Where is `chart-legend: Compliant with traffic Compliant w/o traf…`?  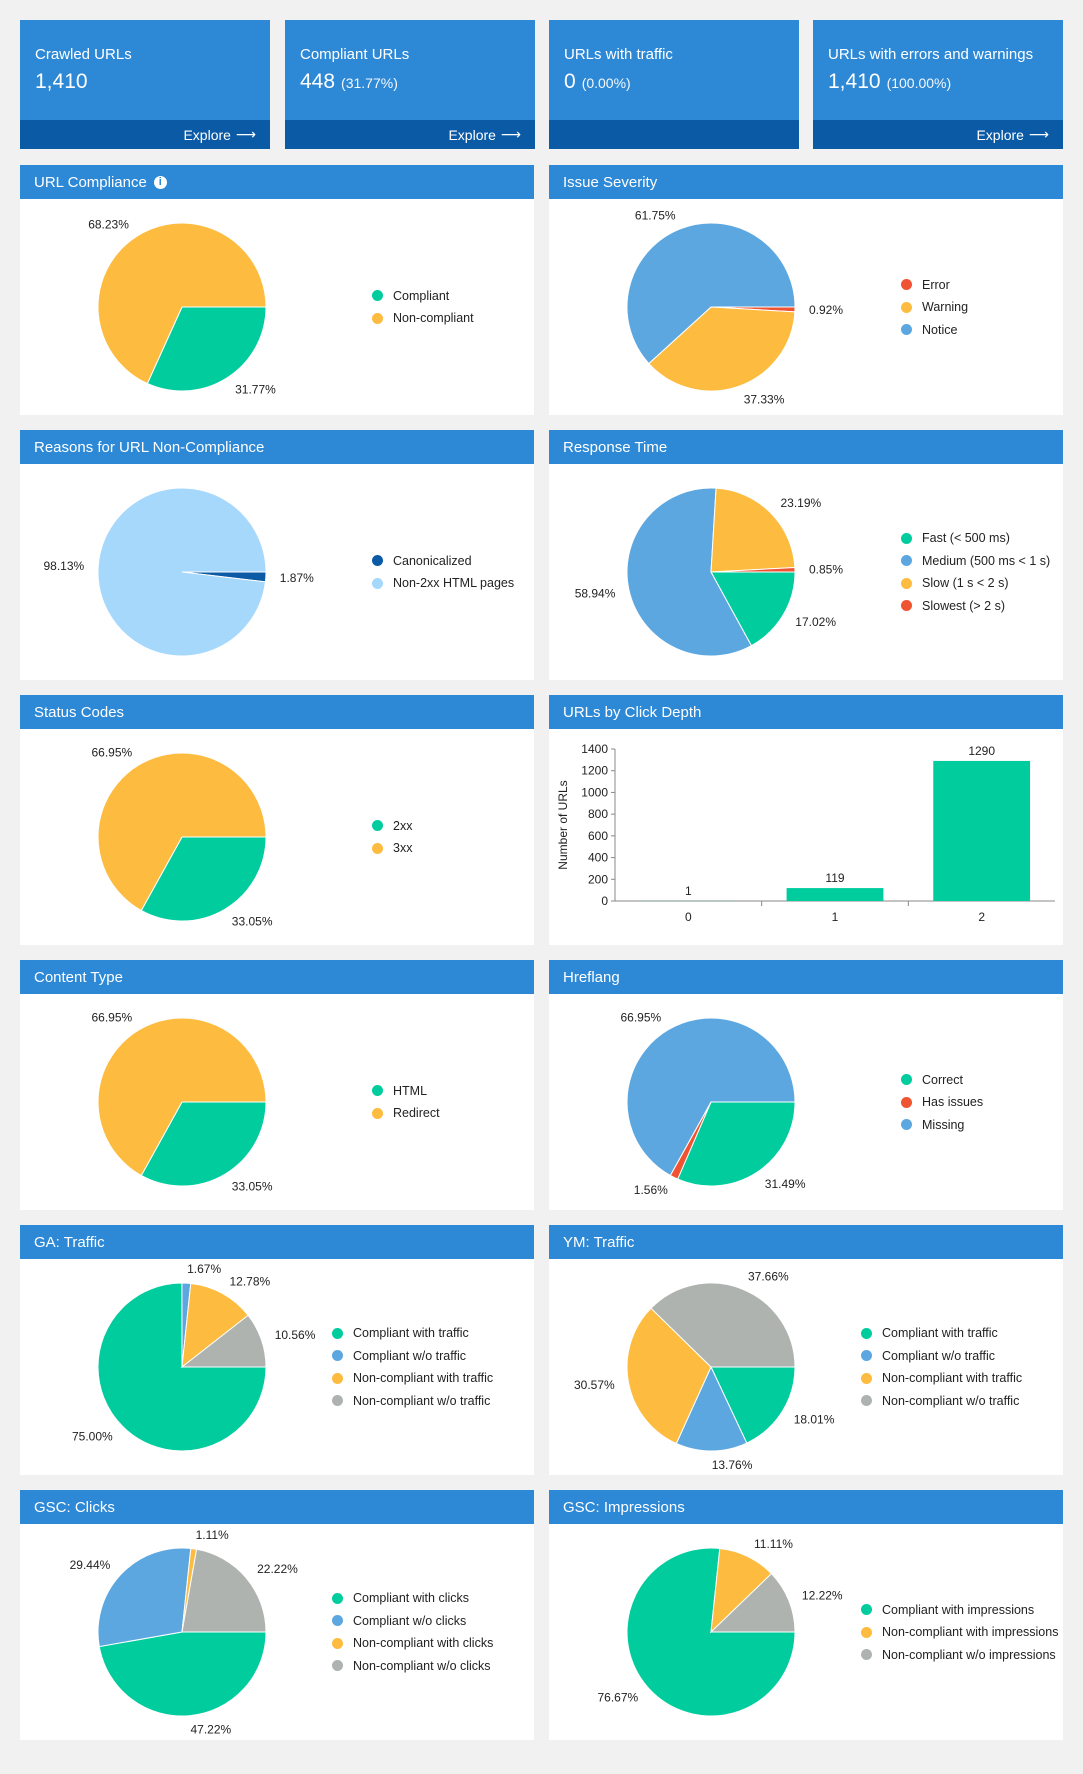 chart-legend: Compliant with traffic Compliant w/o traf… is located at coordinates (412, 1367).